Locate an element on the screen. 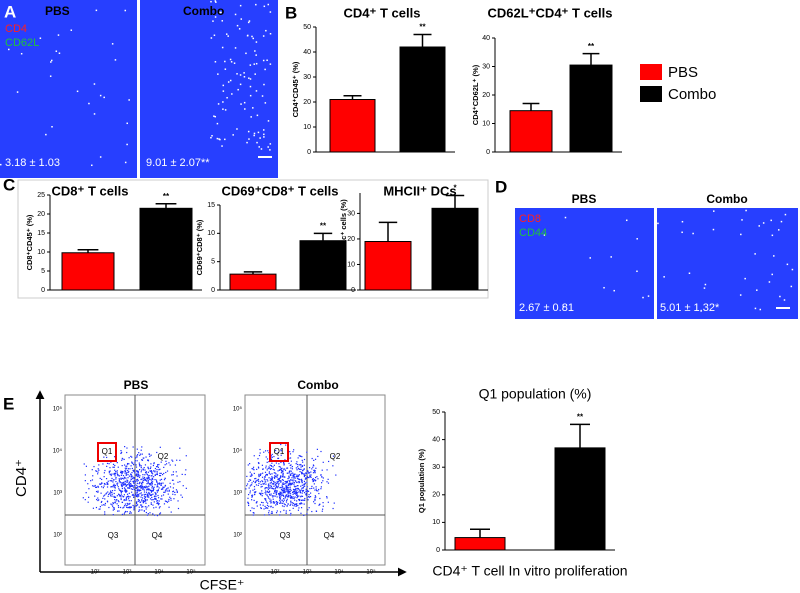 The image size is (800, 593). y-tick-label: 50 is located at coordinates (436, 412).